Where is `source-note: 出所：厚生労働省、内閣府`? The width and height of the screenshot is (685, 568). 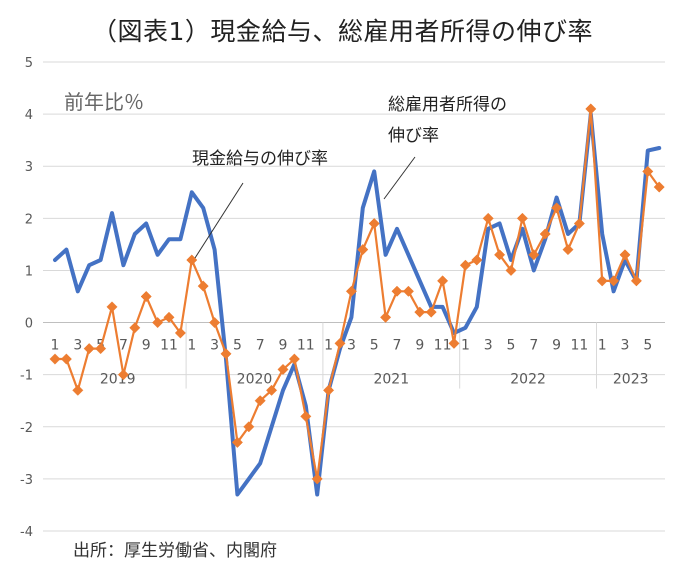
source-note: 出所：厚生労働省、内閣府 is located at coordinates (175, 551).